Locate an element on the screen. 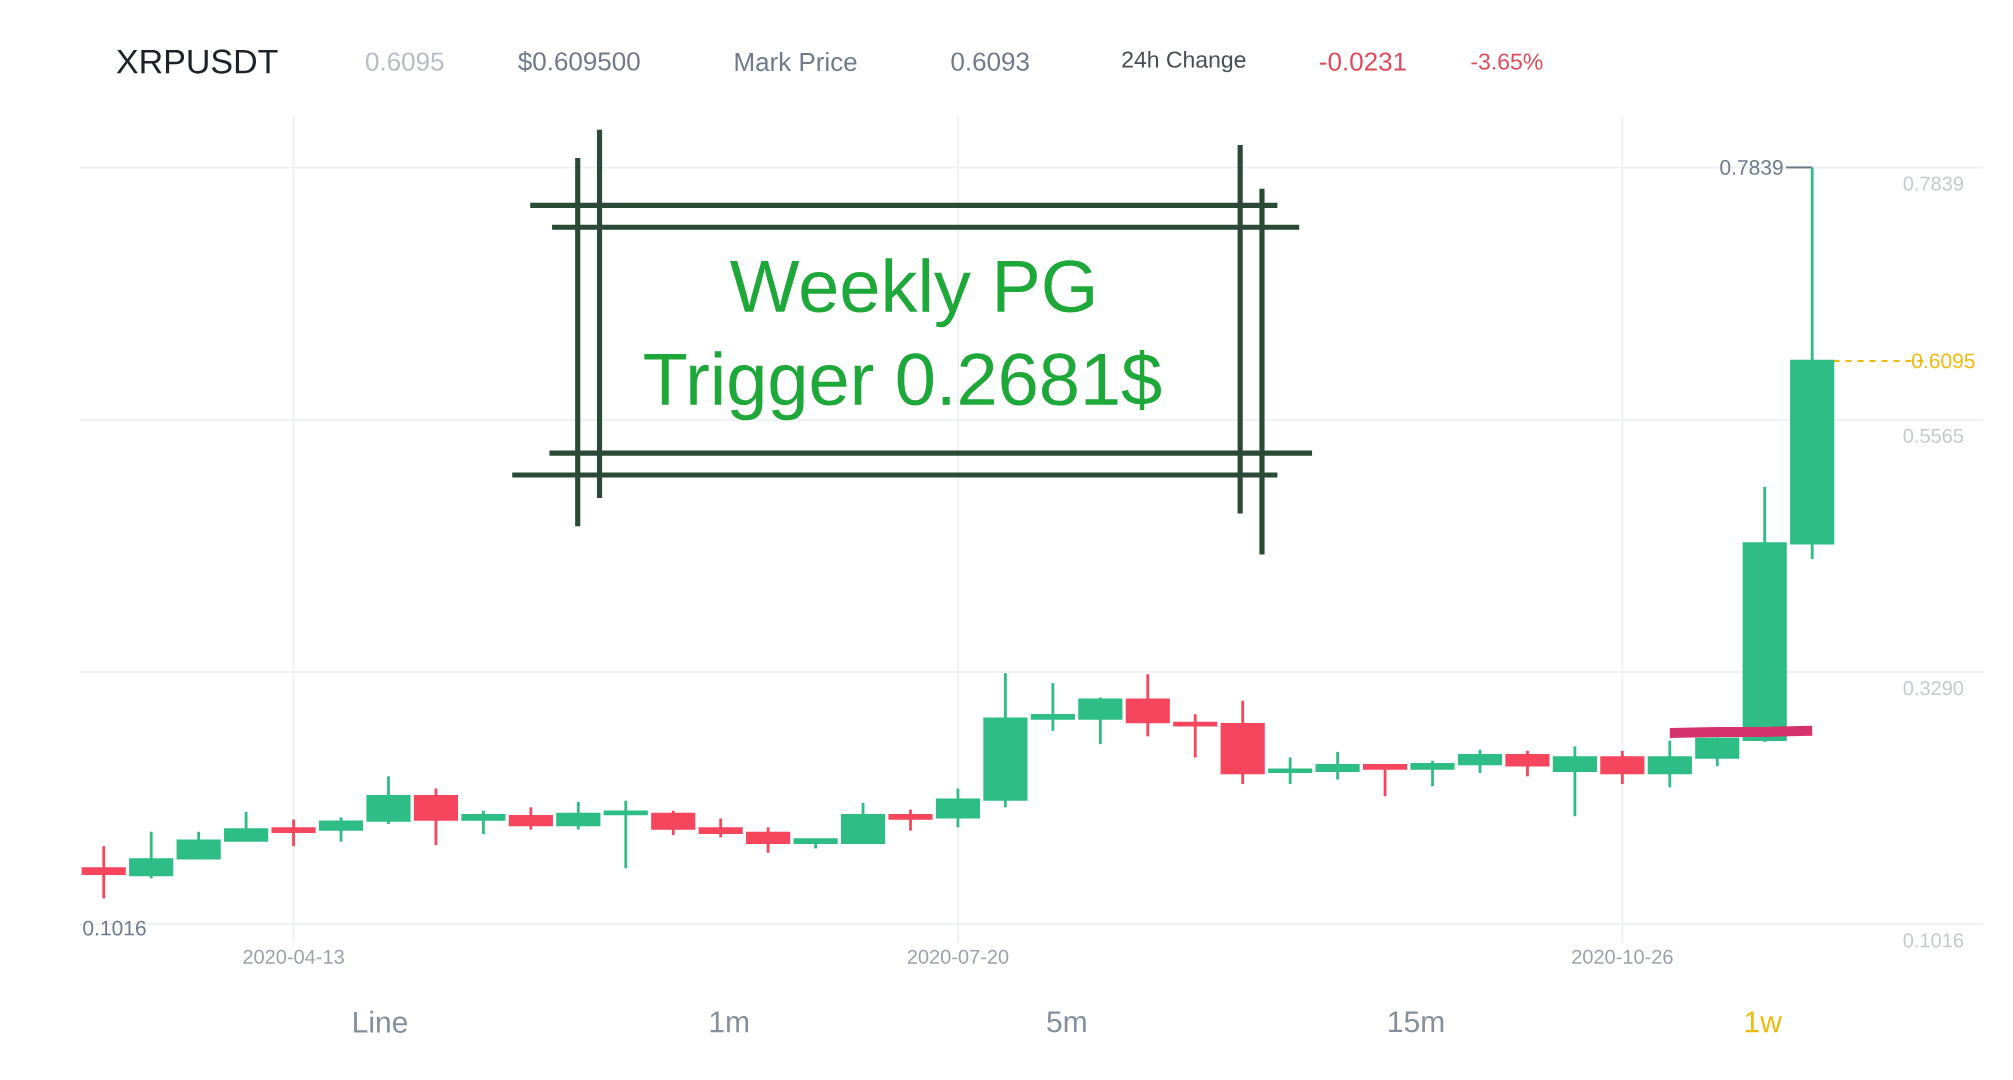 This screenshot has width=2013, height=1080. annotation: Weekly PG is located at coordinates (911, 293).